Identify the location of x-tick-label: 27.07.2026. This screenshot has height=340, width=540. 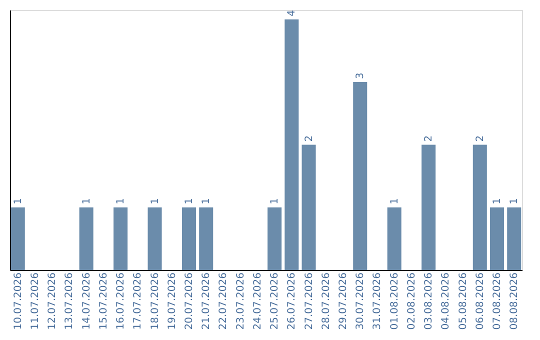
(309, 301).